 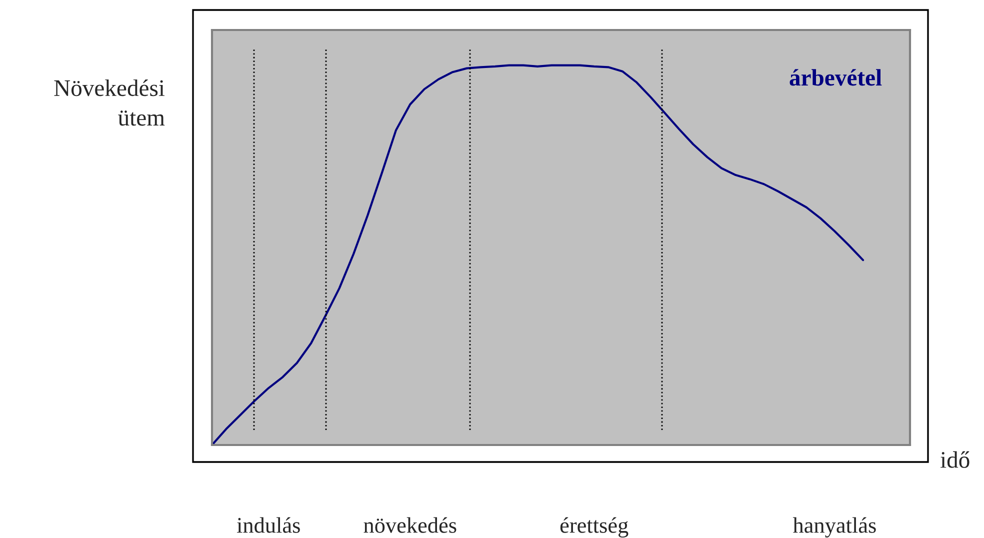 I want to click on x-tick-label: növekedés, so click(x=410, y=525).